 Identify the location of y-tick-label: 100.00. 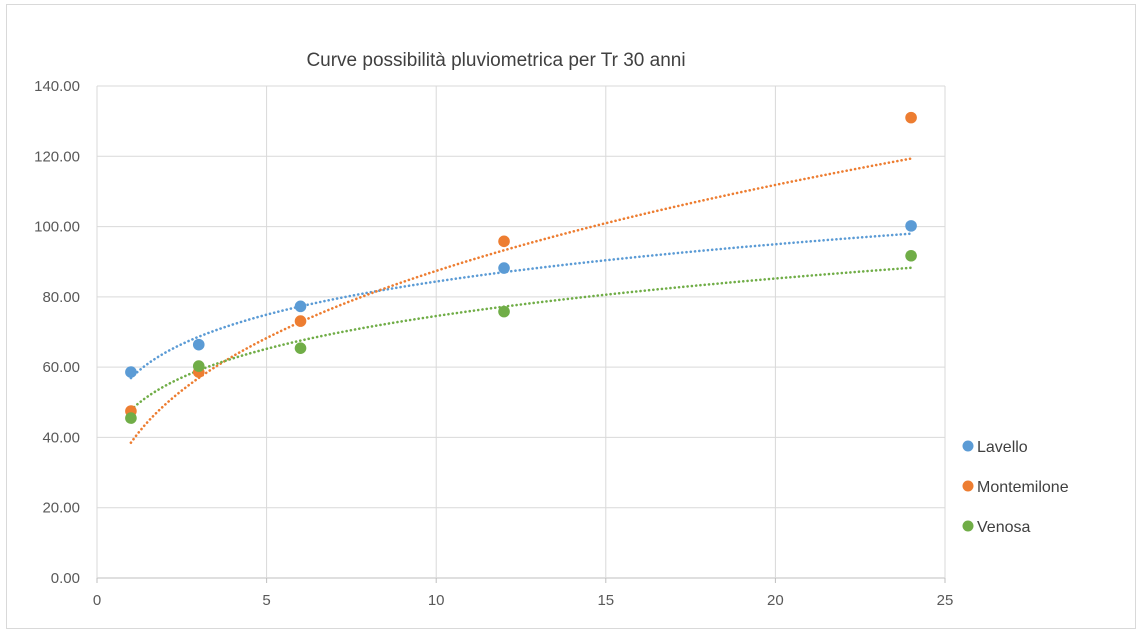
(57, 227).